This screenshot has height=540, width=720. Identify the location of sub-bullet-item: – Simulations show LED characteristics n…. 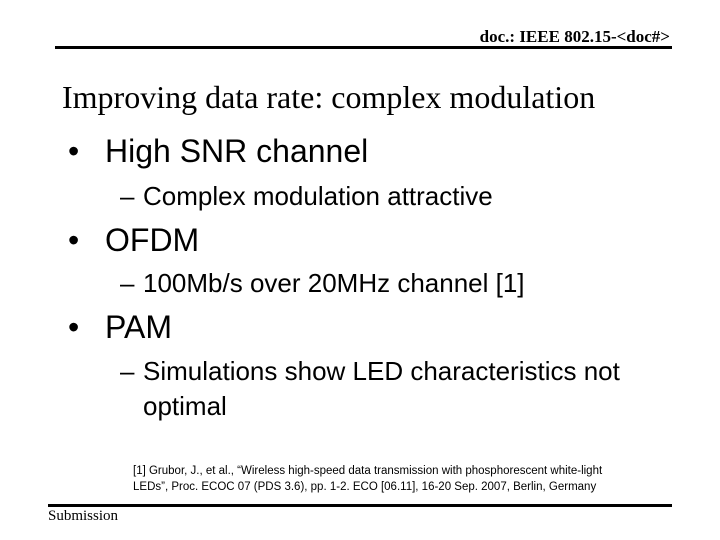
(391, 389).